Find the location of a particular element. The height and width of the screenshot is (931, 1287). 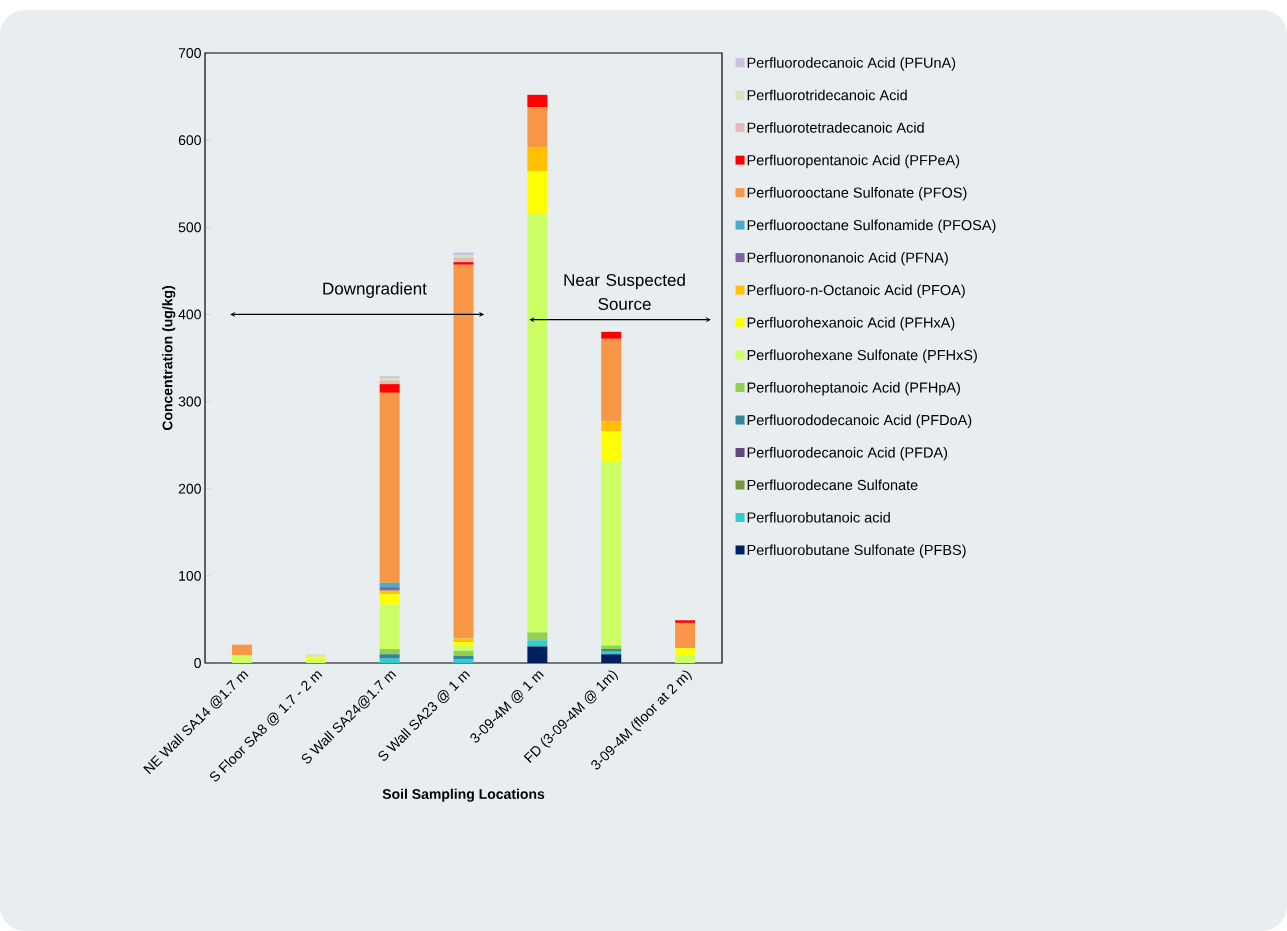

y-tick-label: 0 is located at coordinates (197, 663).